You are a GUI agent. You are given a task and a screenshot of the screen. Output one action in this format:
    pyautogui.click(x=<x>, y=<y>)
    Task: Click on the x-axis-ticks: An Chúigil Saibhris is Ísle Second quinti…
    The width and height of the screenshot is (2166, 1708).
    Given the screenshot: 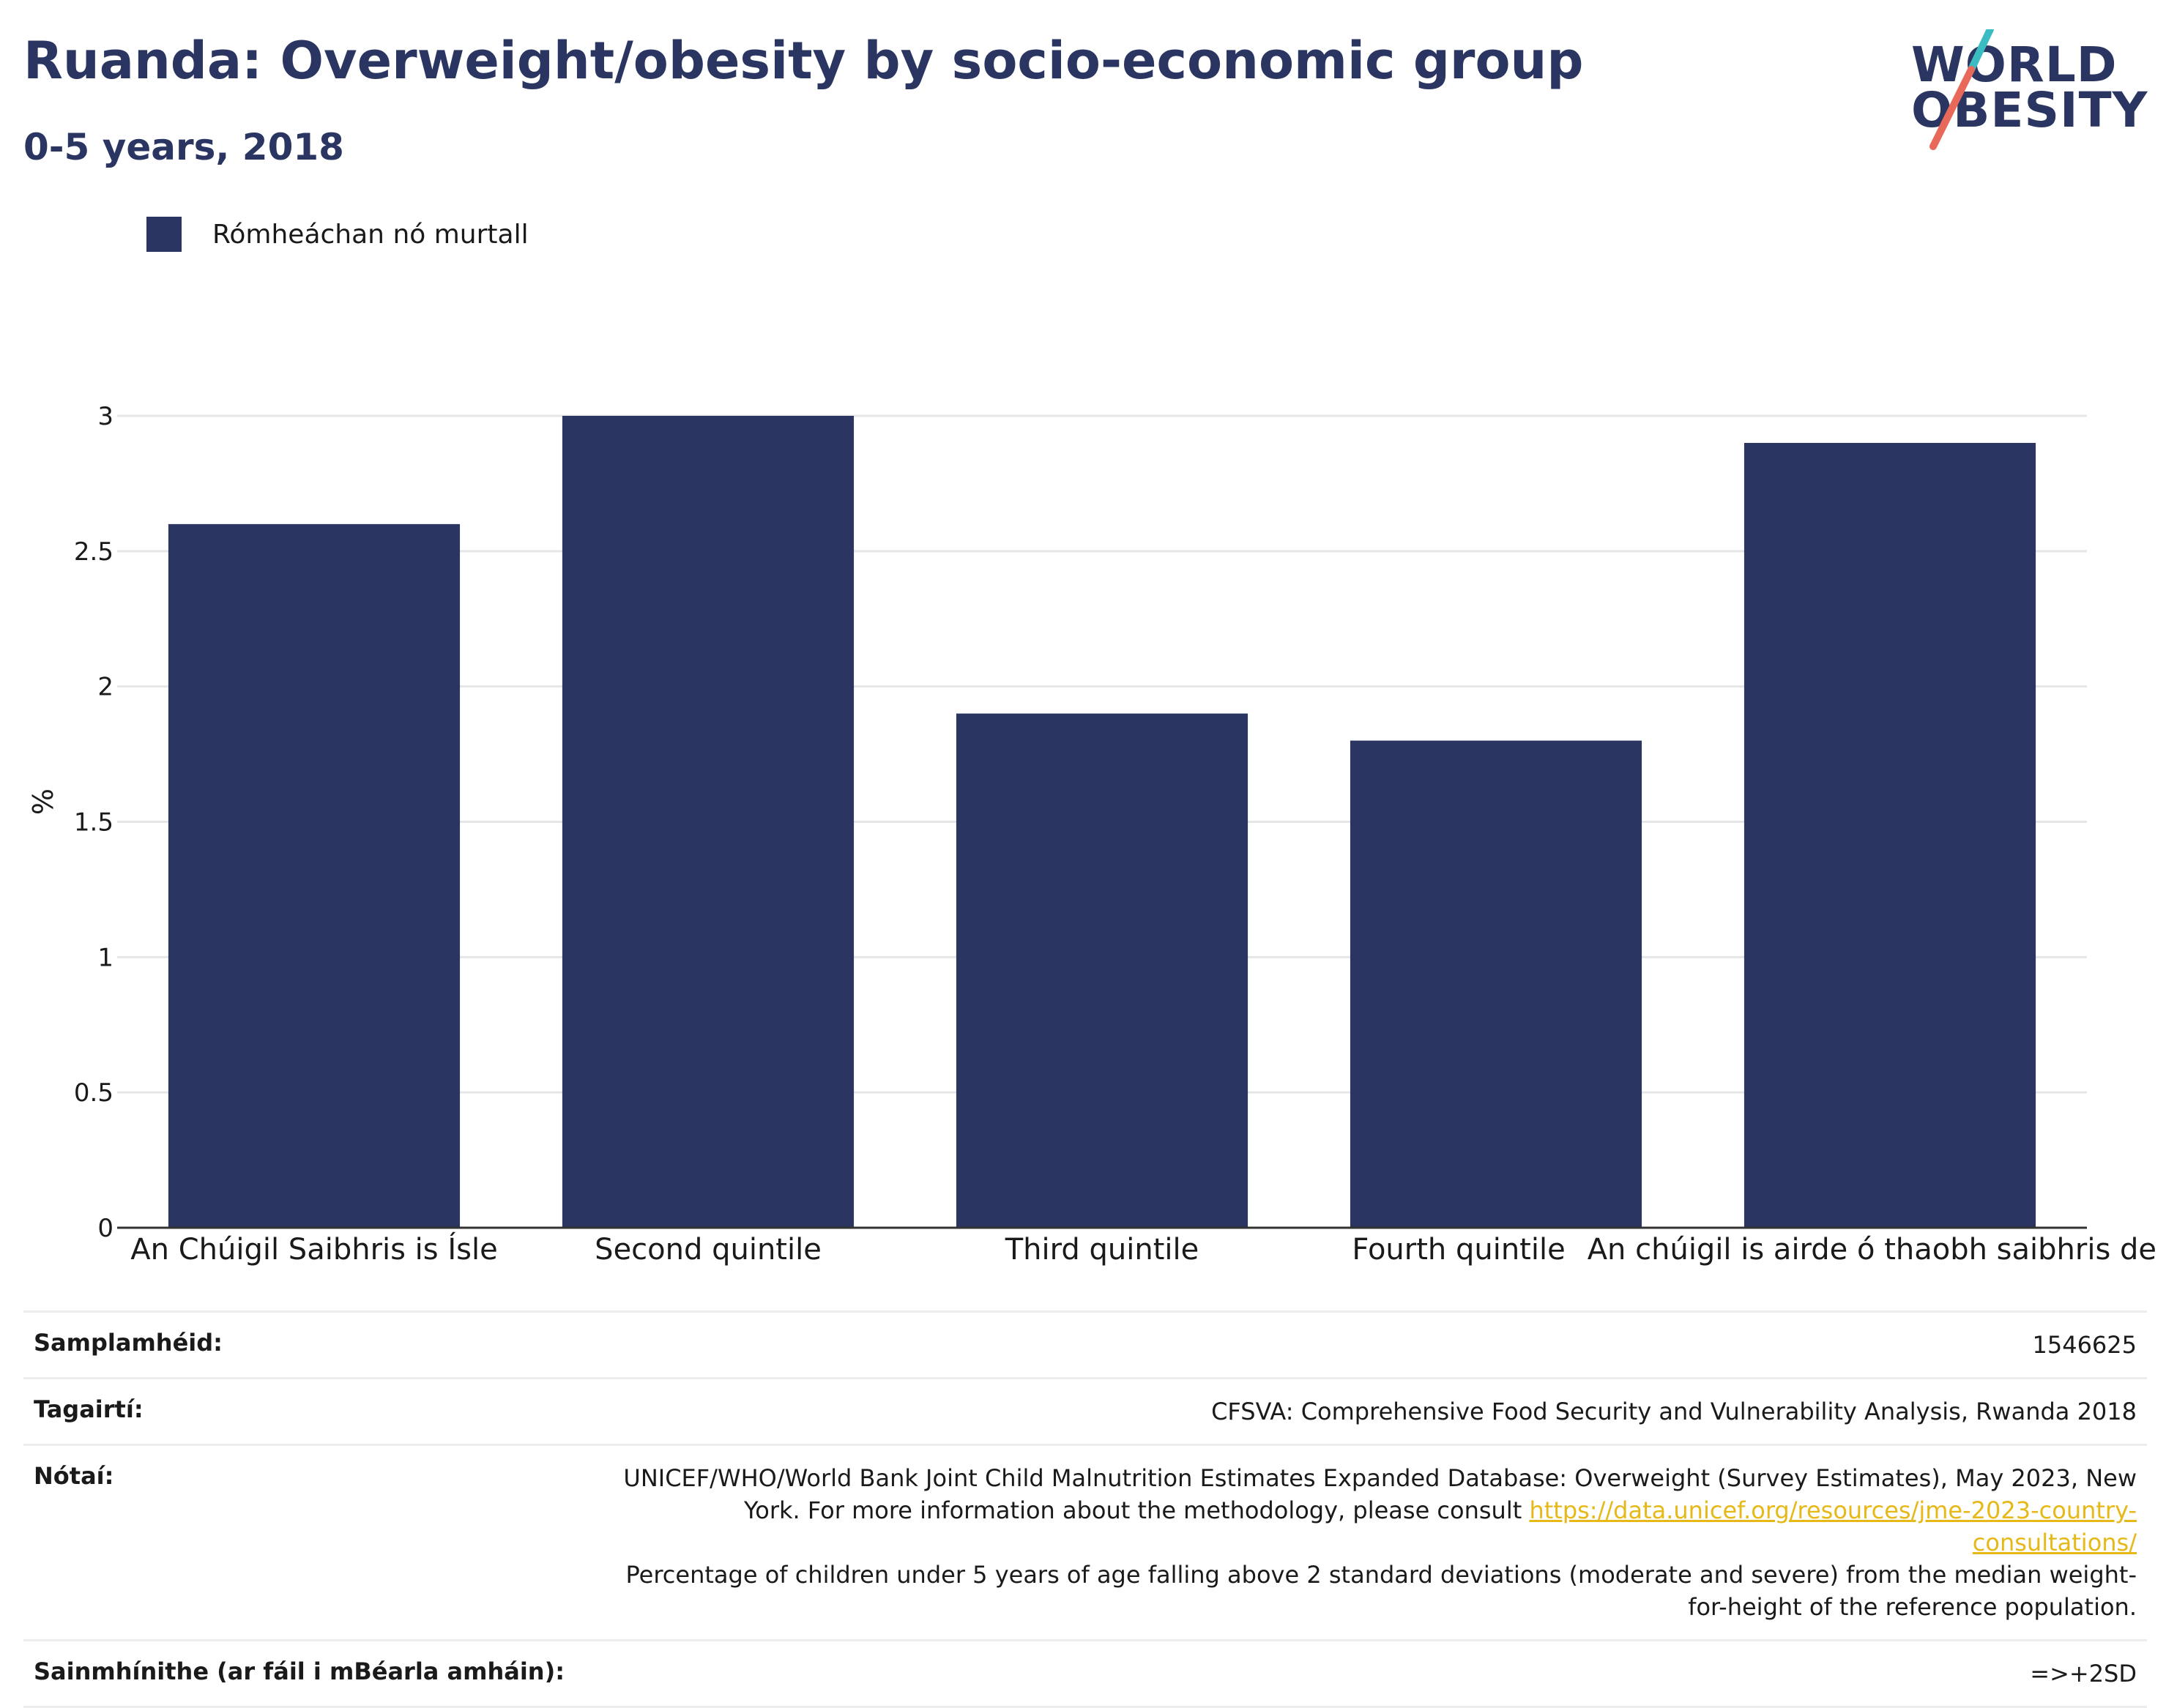 What is the action you would take?
    pyautogui.click(x=1143, y=1249)
    